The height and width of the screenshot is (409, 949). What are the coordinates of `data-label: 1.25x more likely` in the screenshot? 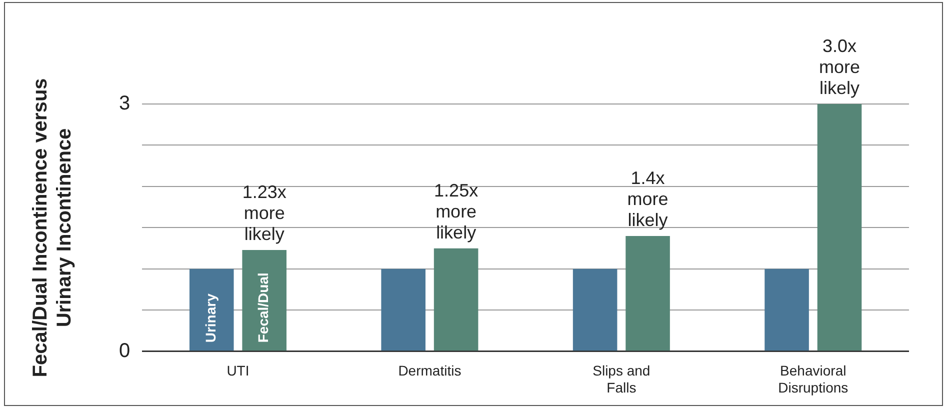 It's located at (456, 211).